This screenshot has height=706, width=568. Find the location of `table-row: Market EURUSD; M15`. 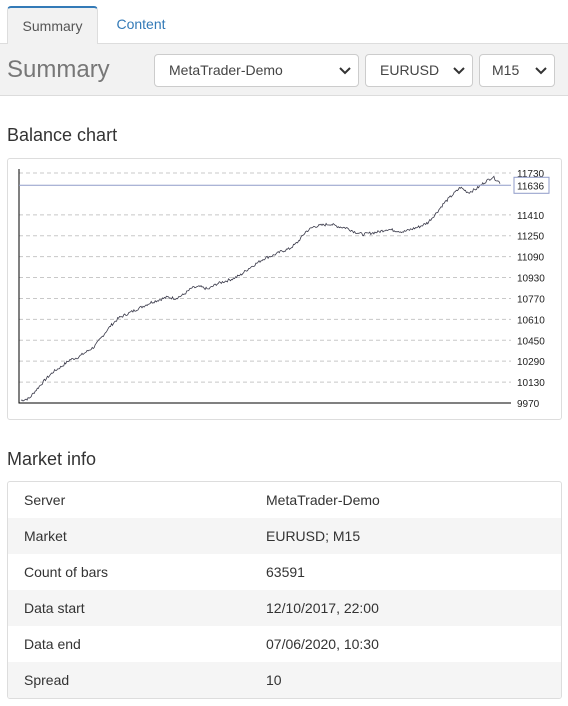

table-row: Market EURUSD; M15 is located at coordinates (284, 536).